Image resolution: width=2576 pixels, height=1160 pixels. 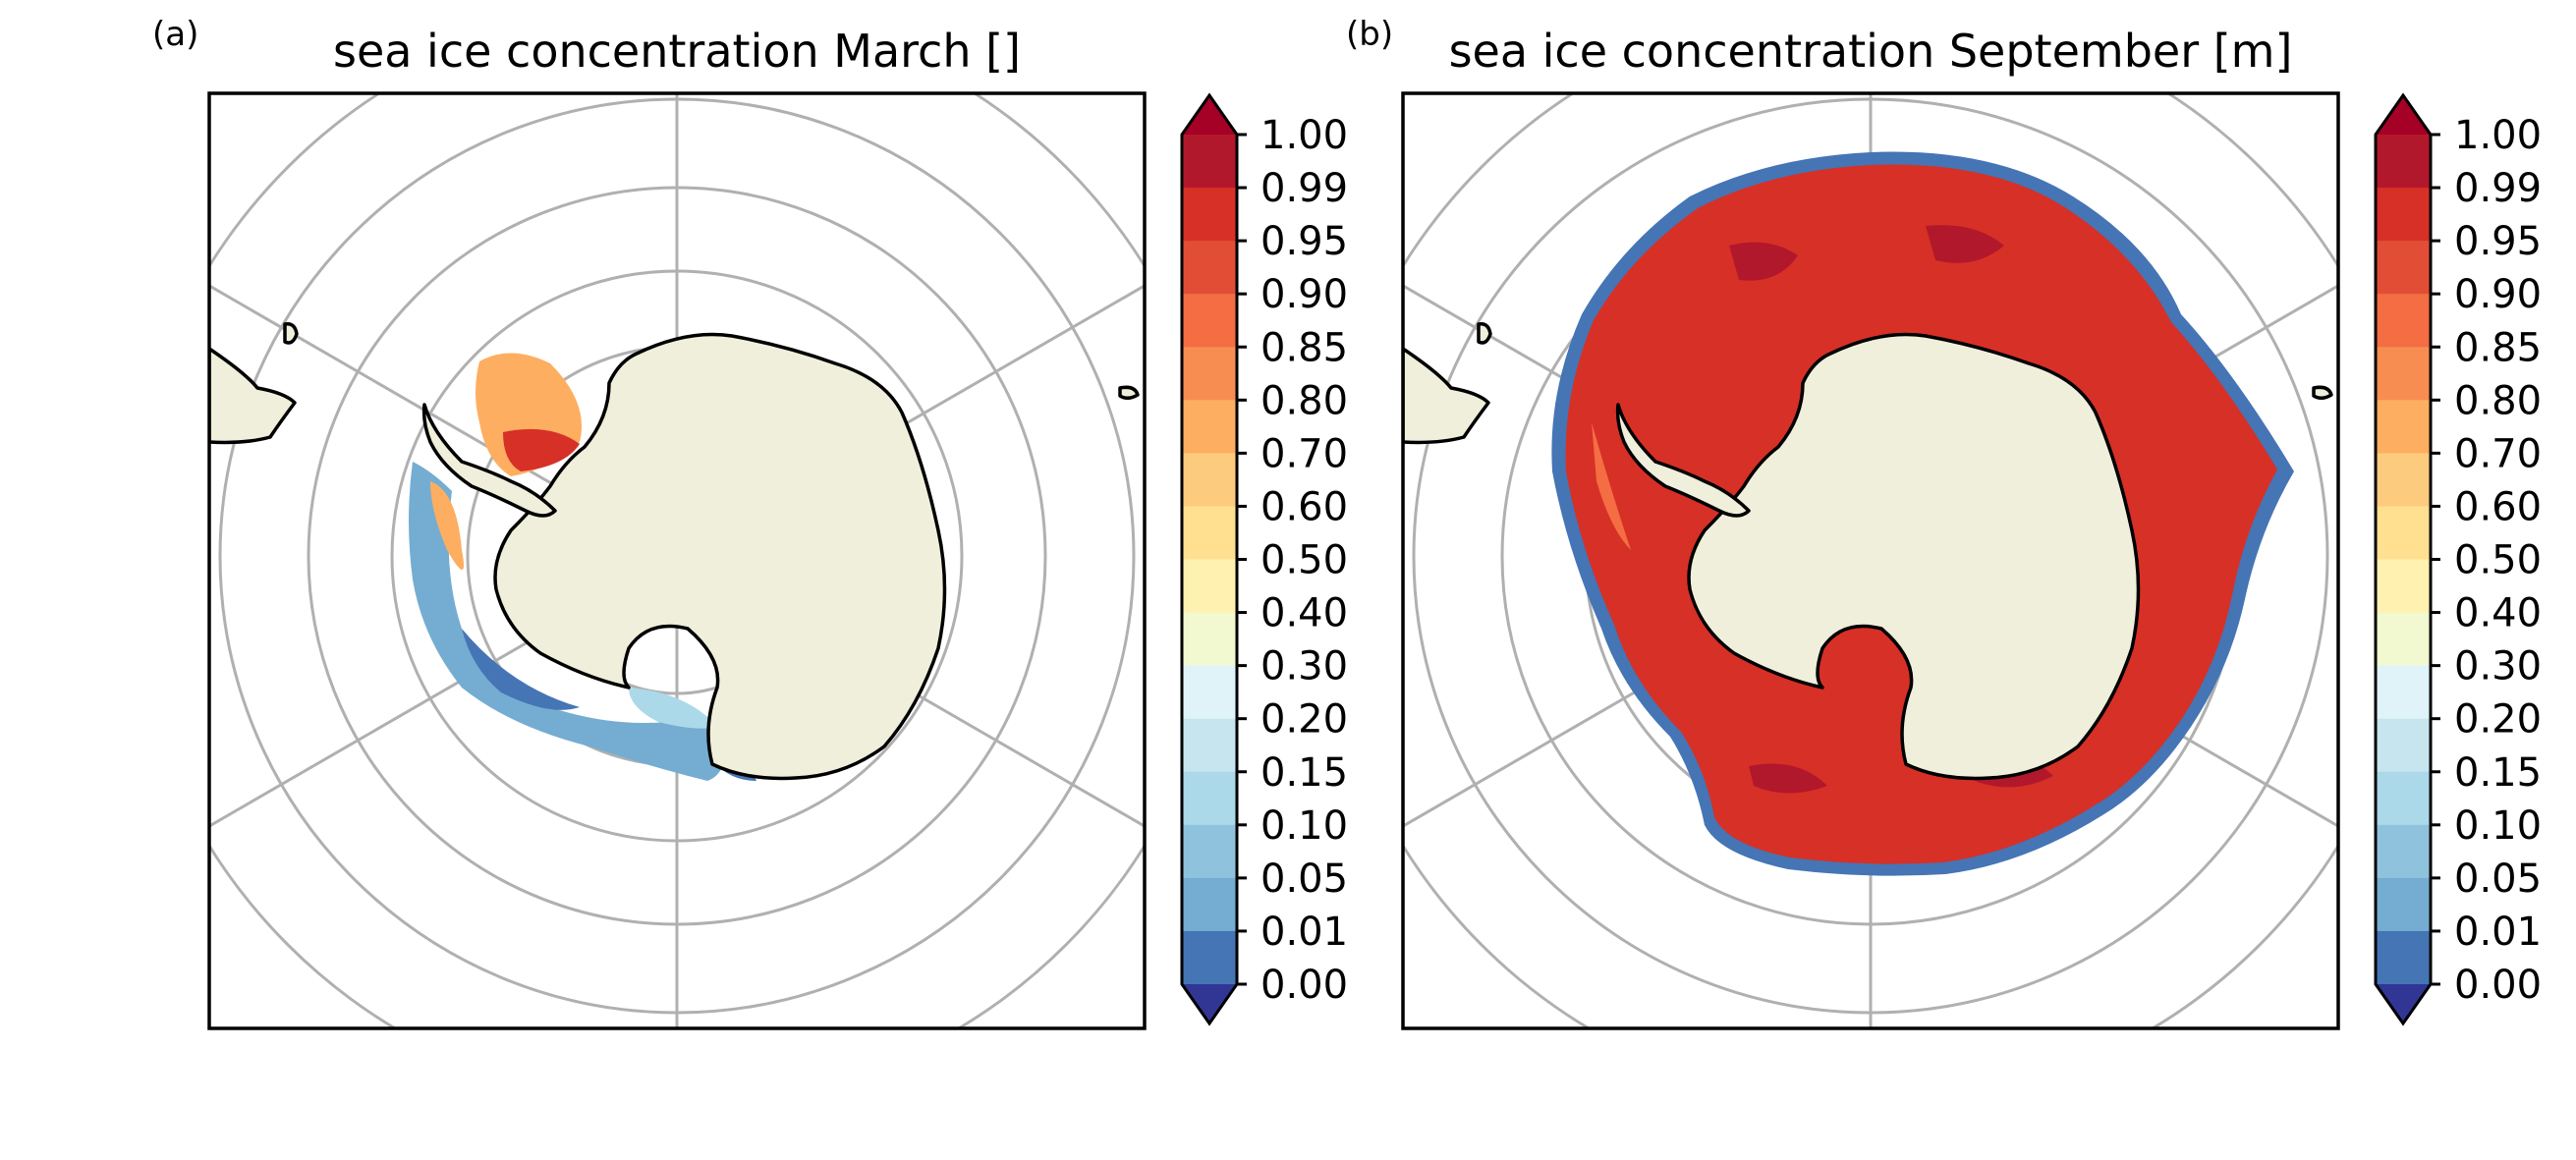 I want to click on colorbar-b-tick-label: 0.95, so click(x=2498, y=241).